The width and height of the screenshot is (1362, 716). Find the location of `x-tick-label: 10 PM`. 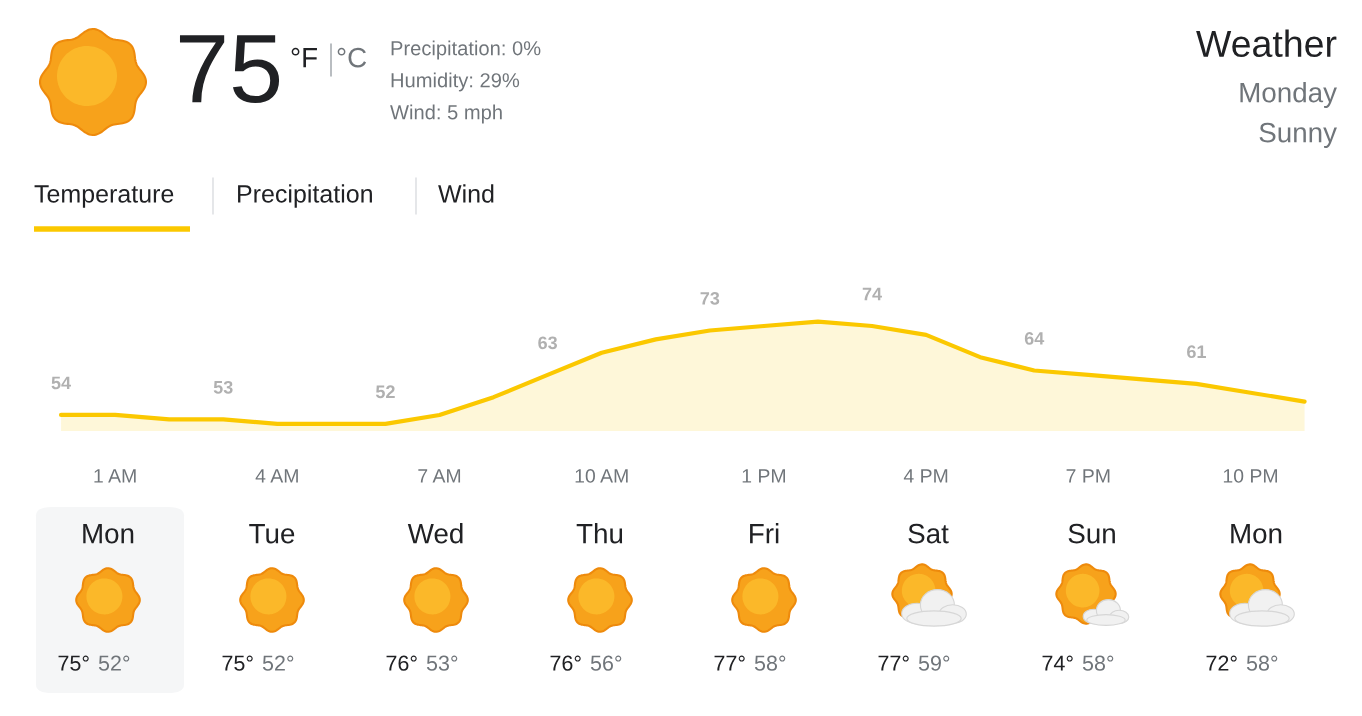

x-tick-label: 10 PM is located at coordinates (1250, 476).